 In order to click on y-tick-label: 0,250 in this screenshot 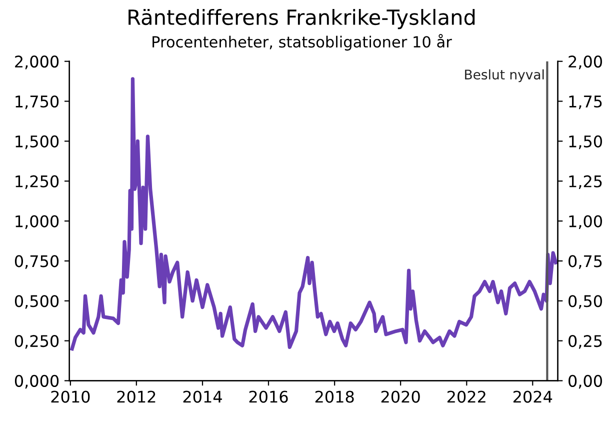, I will do `click(36, 341)`.